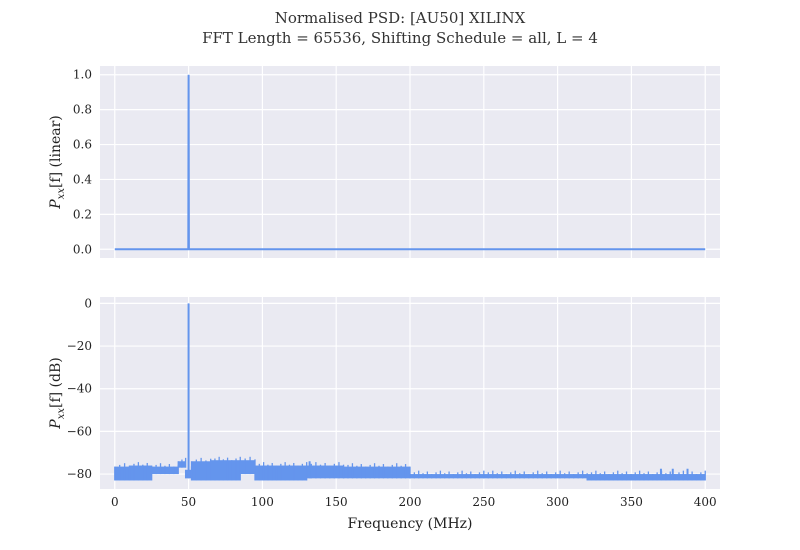 The image size is (800, 550). I want to click on x-tick-label: 150, so click(336, 502).